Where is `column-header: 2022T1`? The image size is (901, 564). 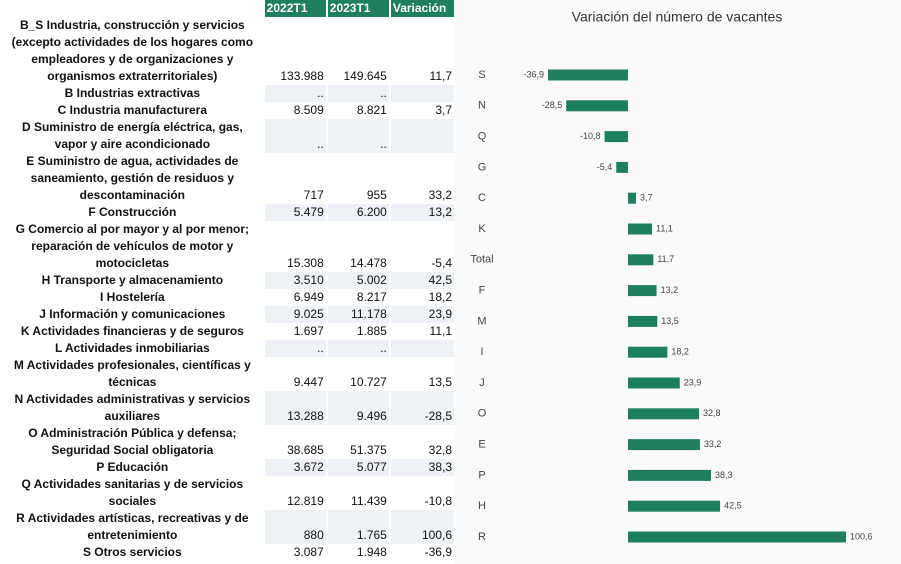
column-header: 2022T1 is located at coordinates (295, 8).